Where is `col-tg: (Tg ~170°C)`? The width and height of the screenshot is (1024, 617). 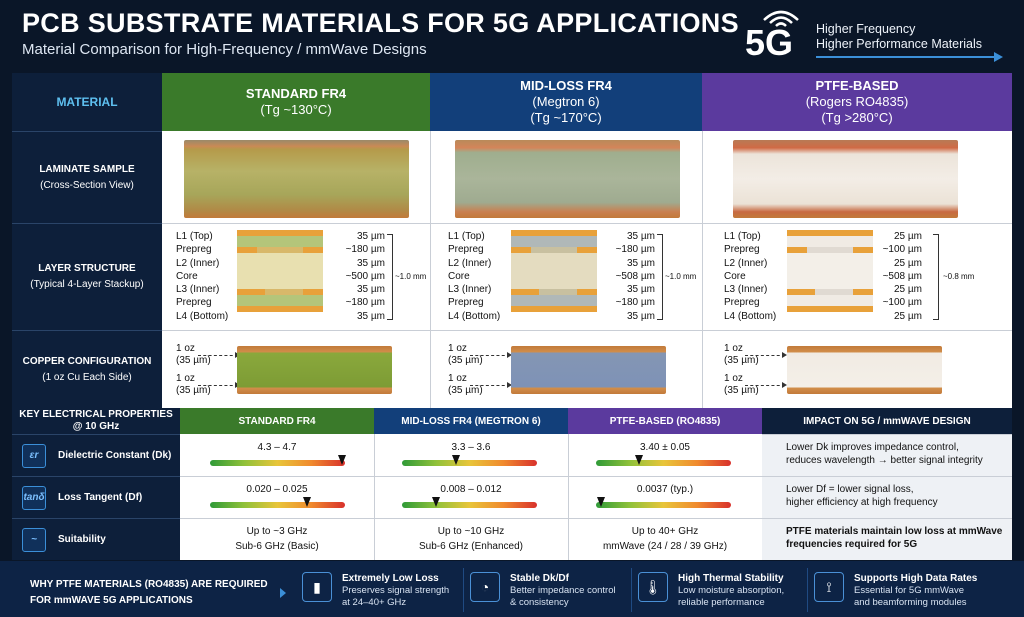
col-tg: (Tg ~170°C) is located at coordinates (566, 117).